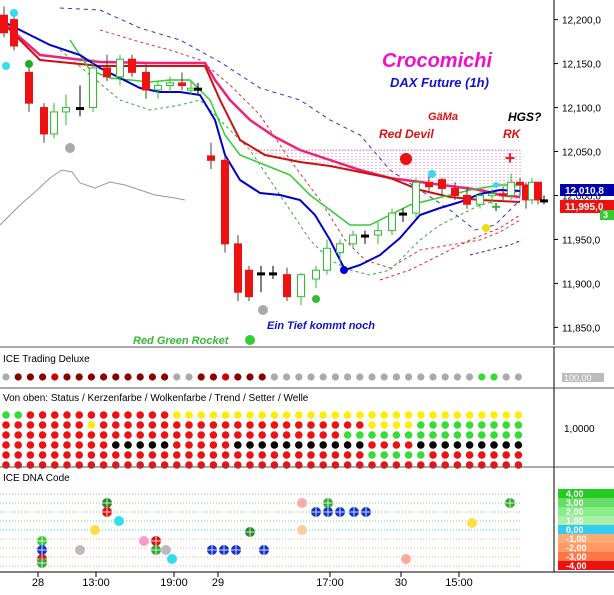  I want to click on annotation-tief: Ein Tief kommt noch, so click(321, 326).